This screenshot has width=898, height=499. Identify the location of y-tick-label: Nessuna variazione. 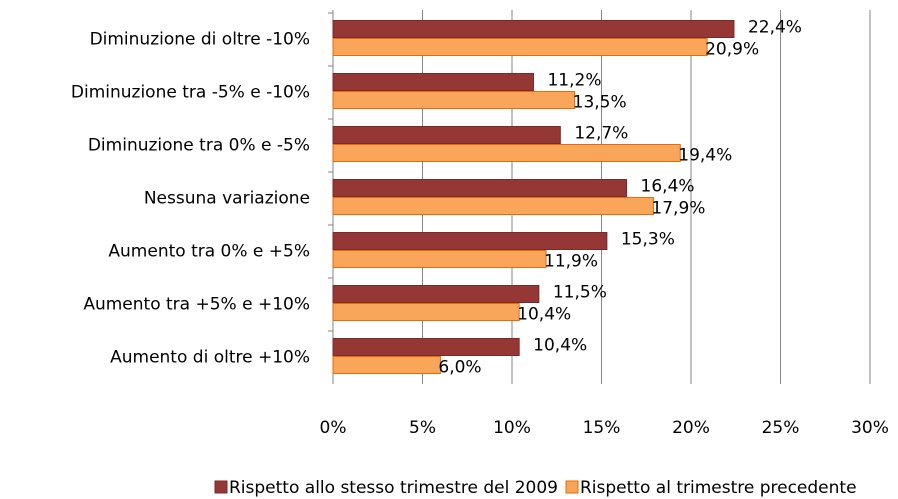
(227, 199).